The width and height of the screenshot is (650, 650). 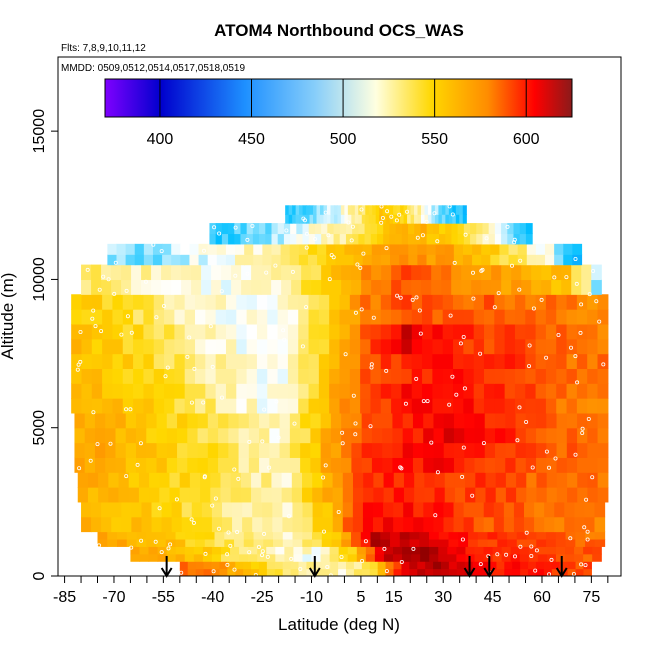 I want to click on chart-subtitle-flights: Flts: 7,8,9,10,11,12, so click(x=103, y=48).